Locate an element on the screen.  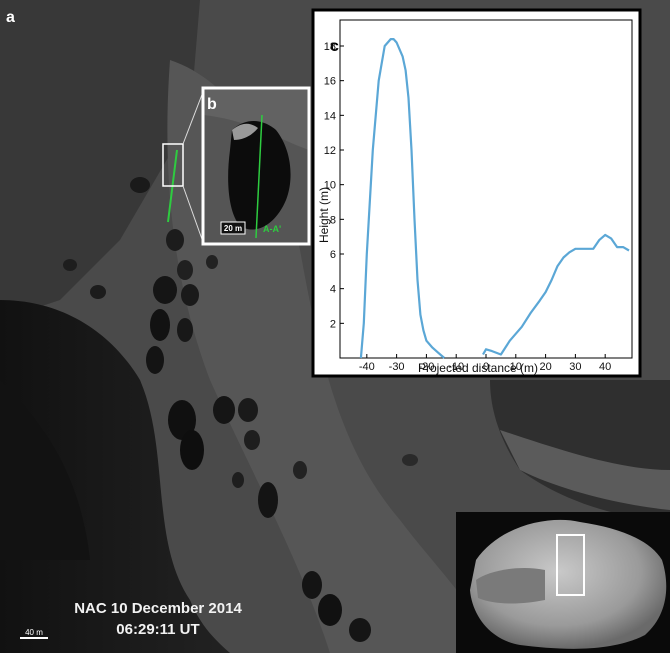
x-tick-label: 20 is located at coordinates (545, 367).